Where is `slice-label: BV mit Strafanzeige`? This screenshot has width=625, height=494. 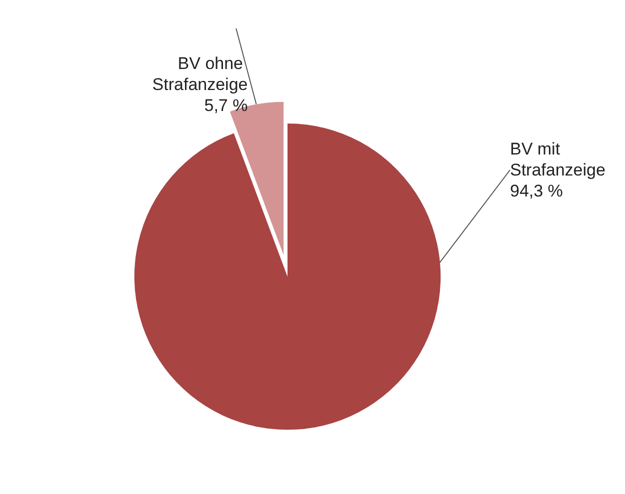
slice-label: BV mit Strafanzeige is located at coordinates (558, 160).